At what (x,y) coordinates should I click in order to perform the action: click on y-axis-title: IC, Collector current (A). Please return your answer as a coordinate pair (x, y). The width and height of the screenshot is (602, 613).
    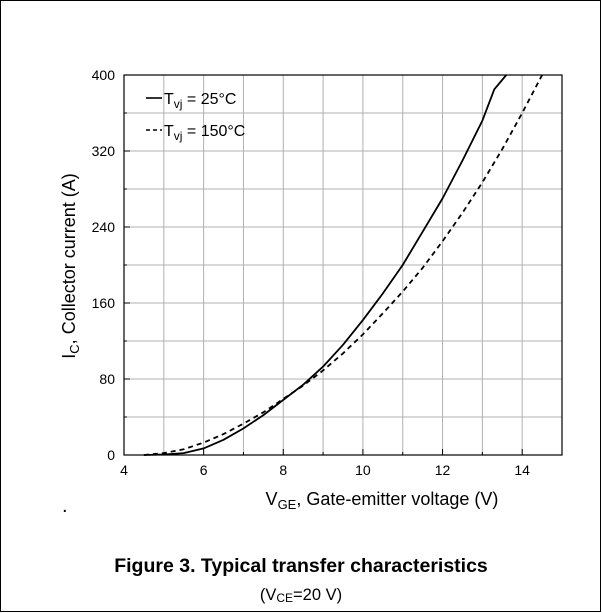
    Looking at the image, I should click on (70, 265).